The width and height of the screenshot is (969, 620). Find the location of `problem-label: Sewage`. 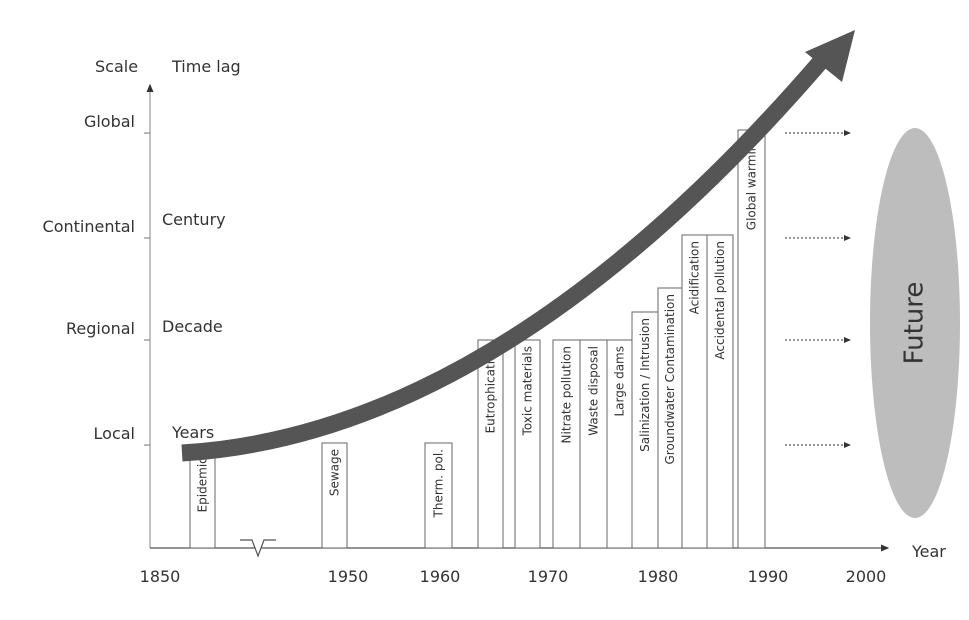

problem-label: Sewage is located at coordinates (335, 472).